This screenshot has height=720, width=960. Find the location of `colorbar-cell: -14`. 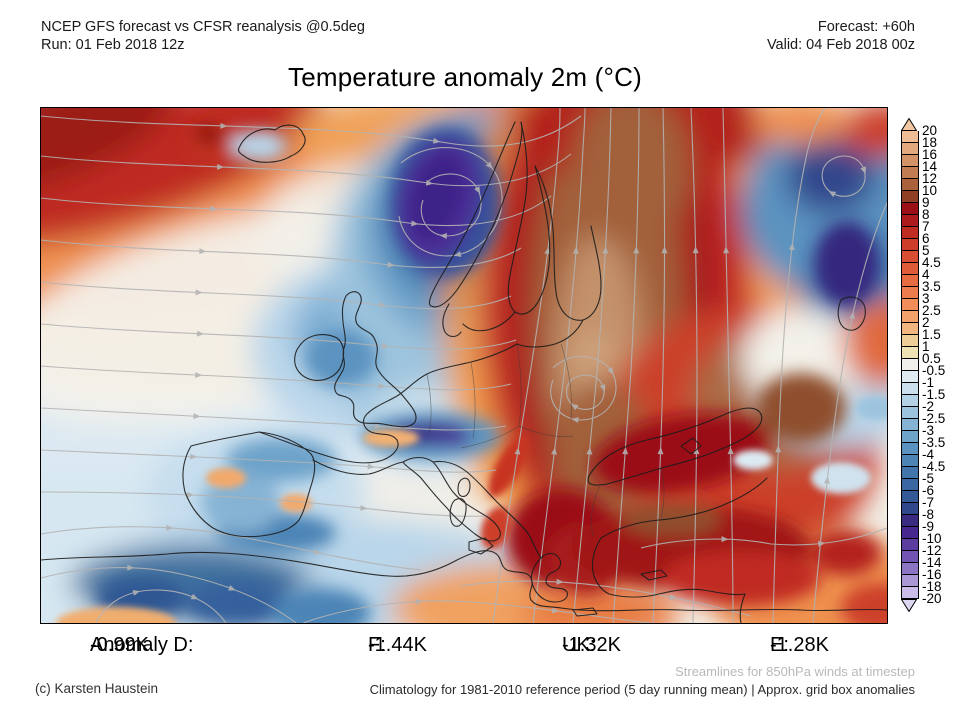

colorbar-cell: -14 is located at coordinates (922, 565).